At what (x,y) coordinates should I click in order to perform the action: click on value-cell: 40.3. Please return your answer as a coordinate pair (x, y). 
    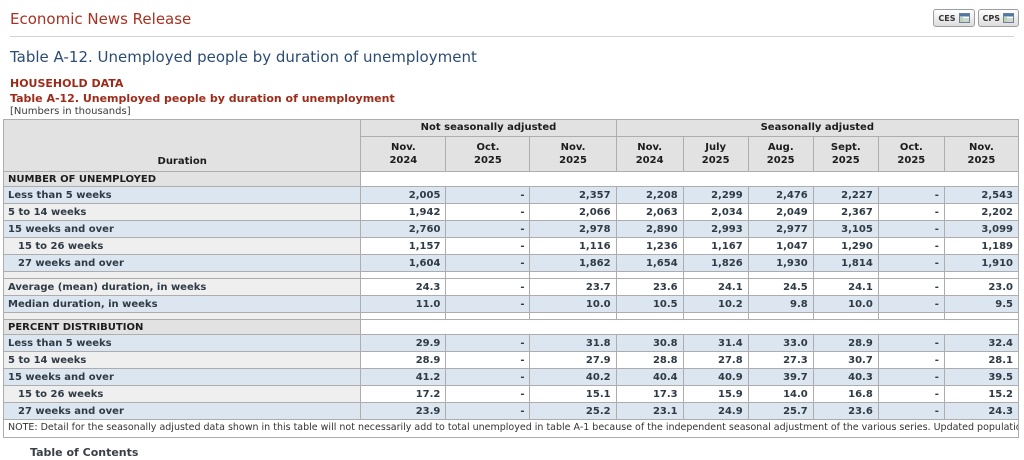
    Looking at the image, I should click on (845, 377).